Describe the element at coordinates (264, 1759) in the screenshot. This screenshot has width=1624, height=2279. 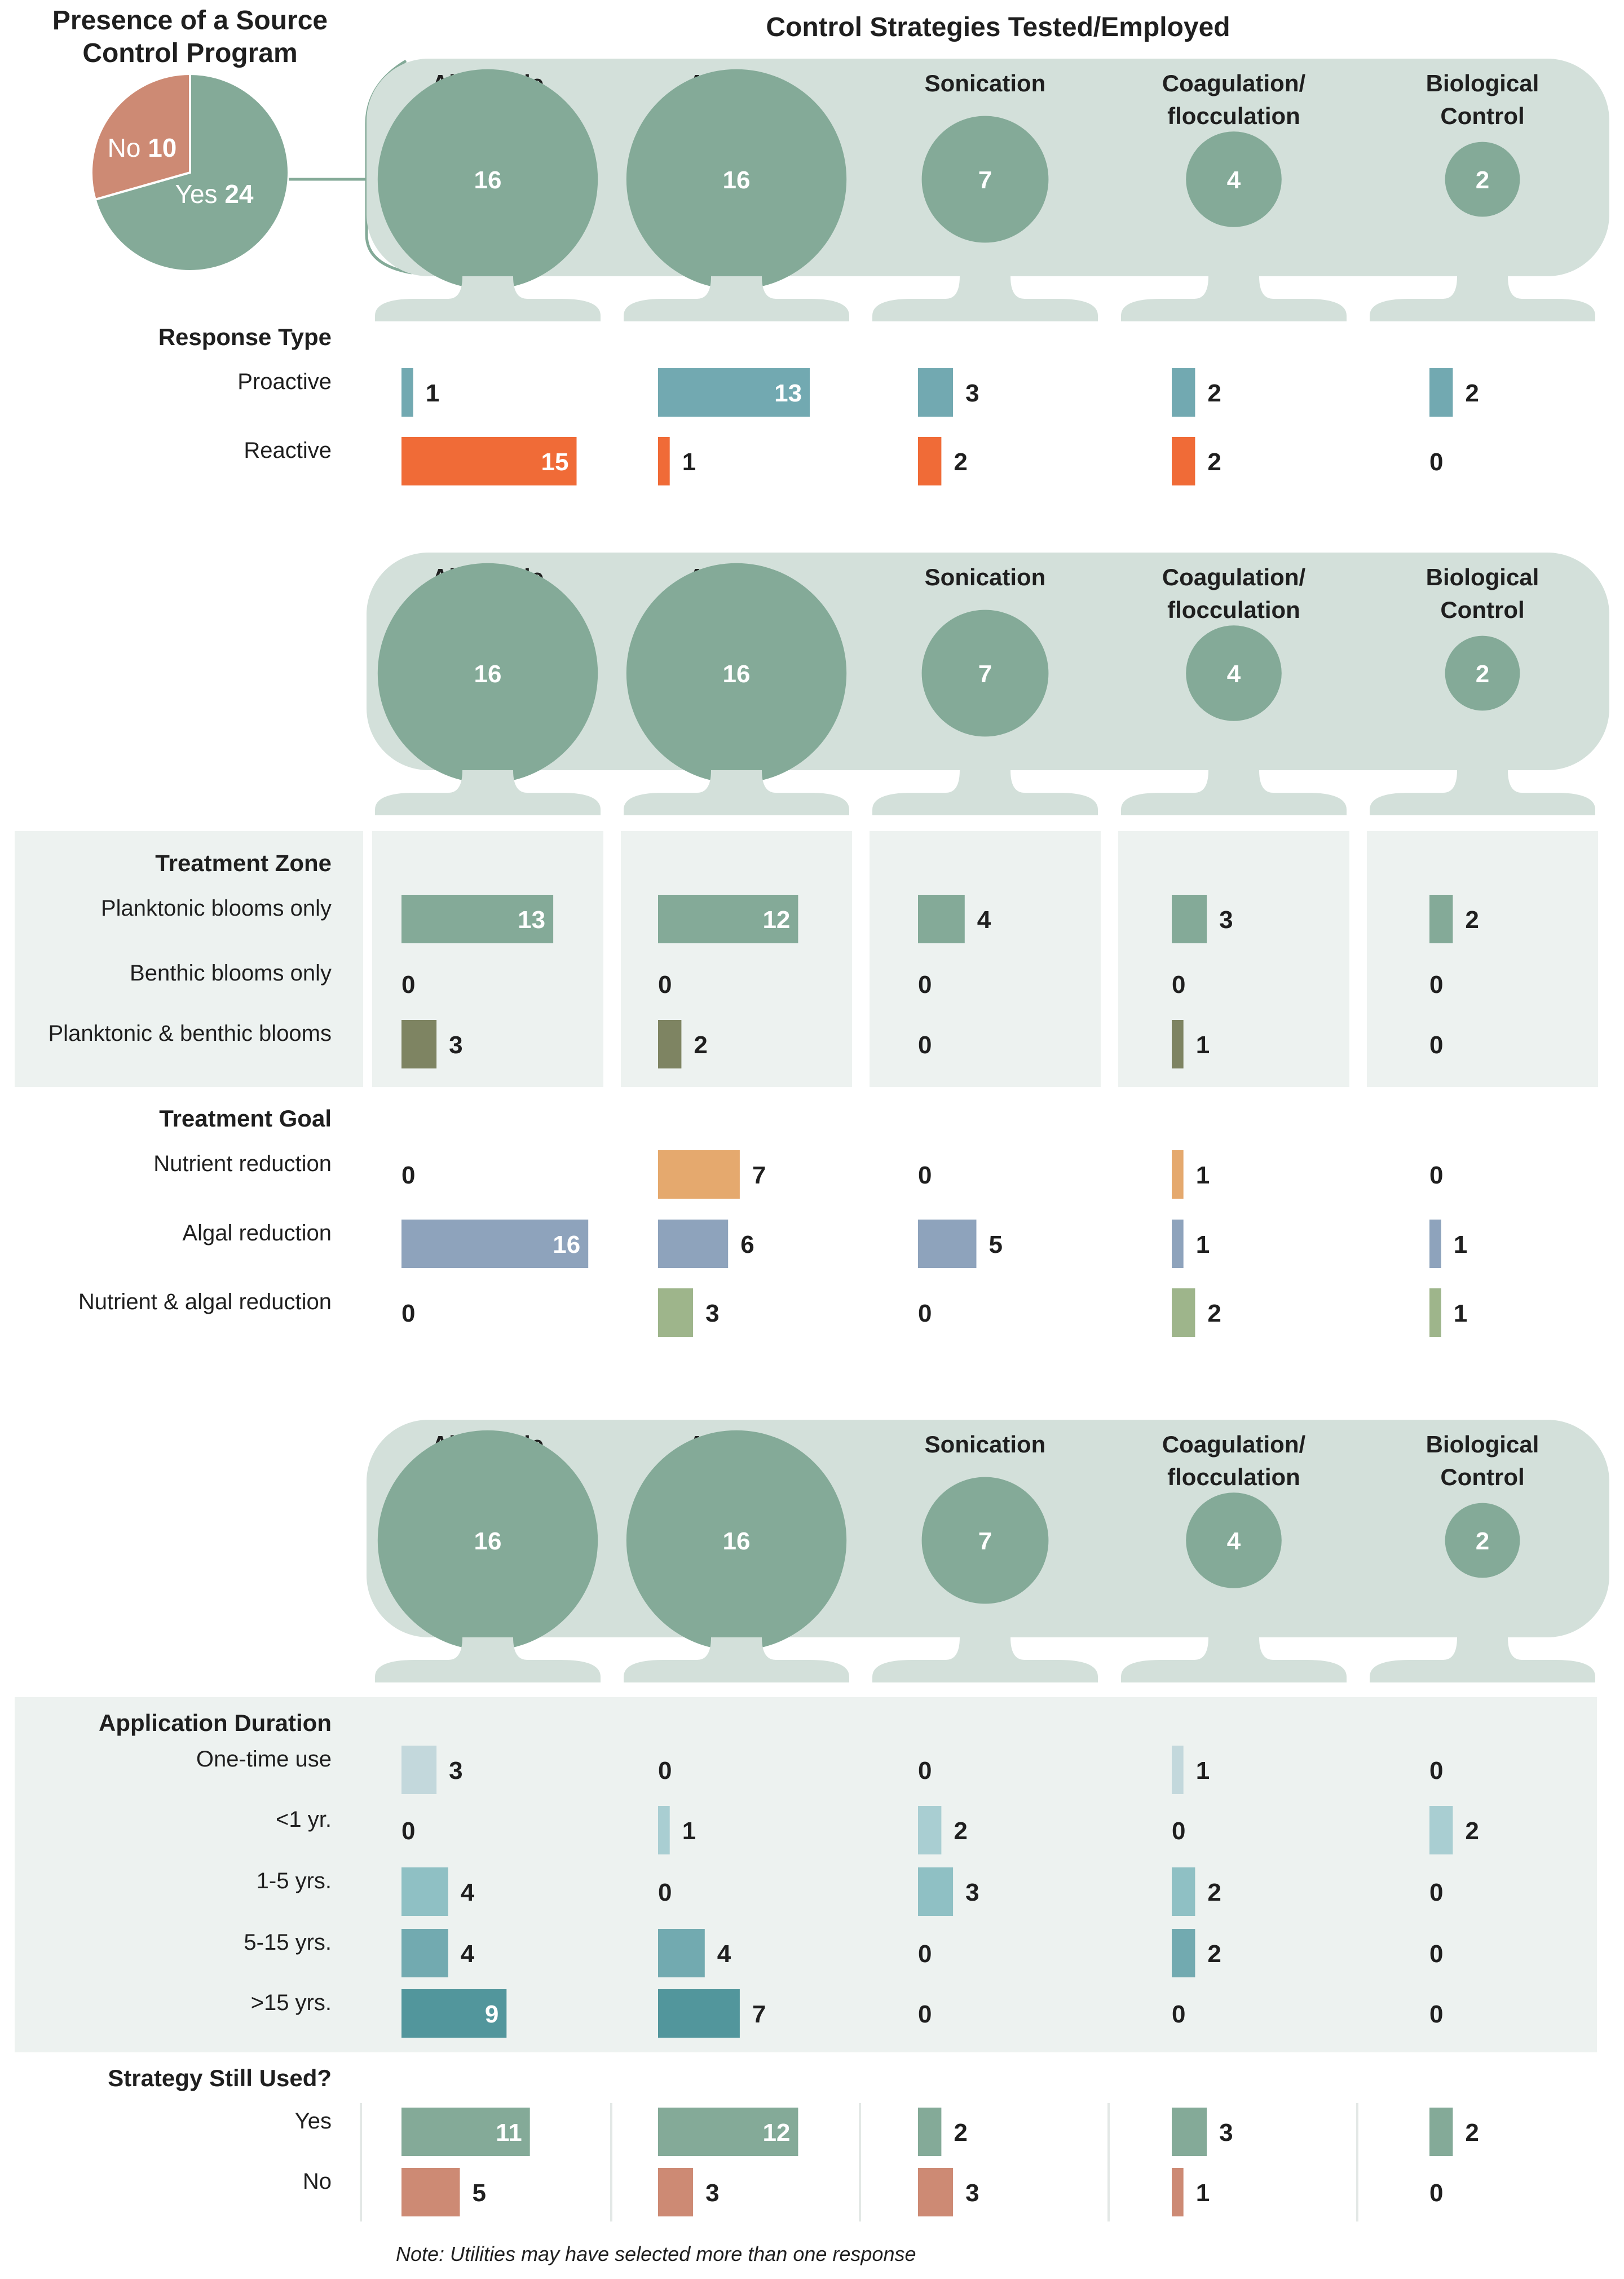
I see `row-label: One-time use` at that location.